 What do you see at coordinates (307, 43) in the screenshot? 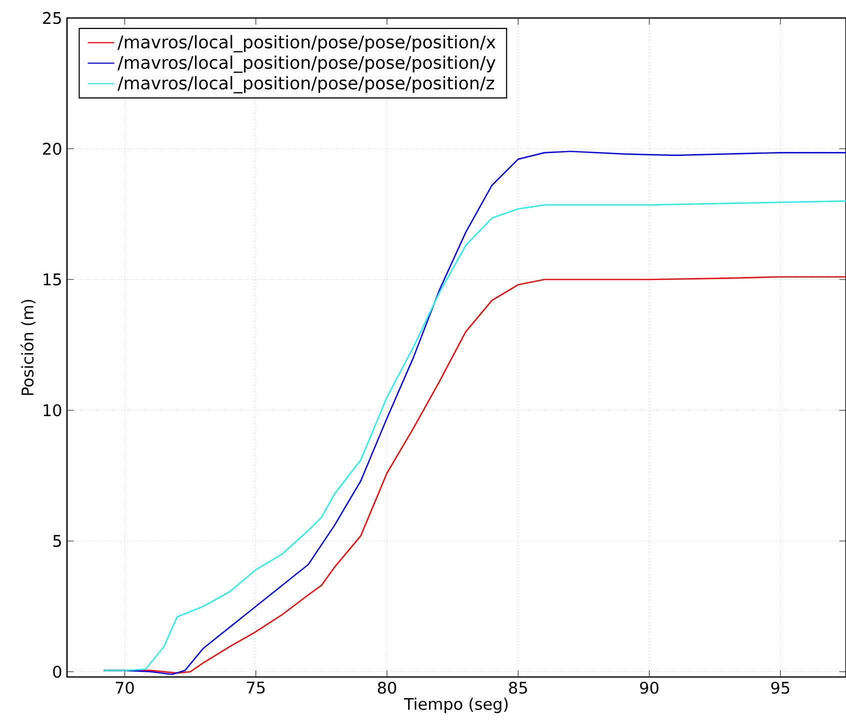
I see `legend-label: /mavros/local_position/pose/pose/position/x` at bounding box center [307, 43].